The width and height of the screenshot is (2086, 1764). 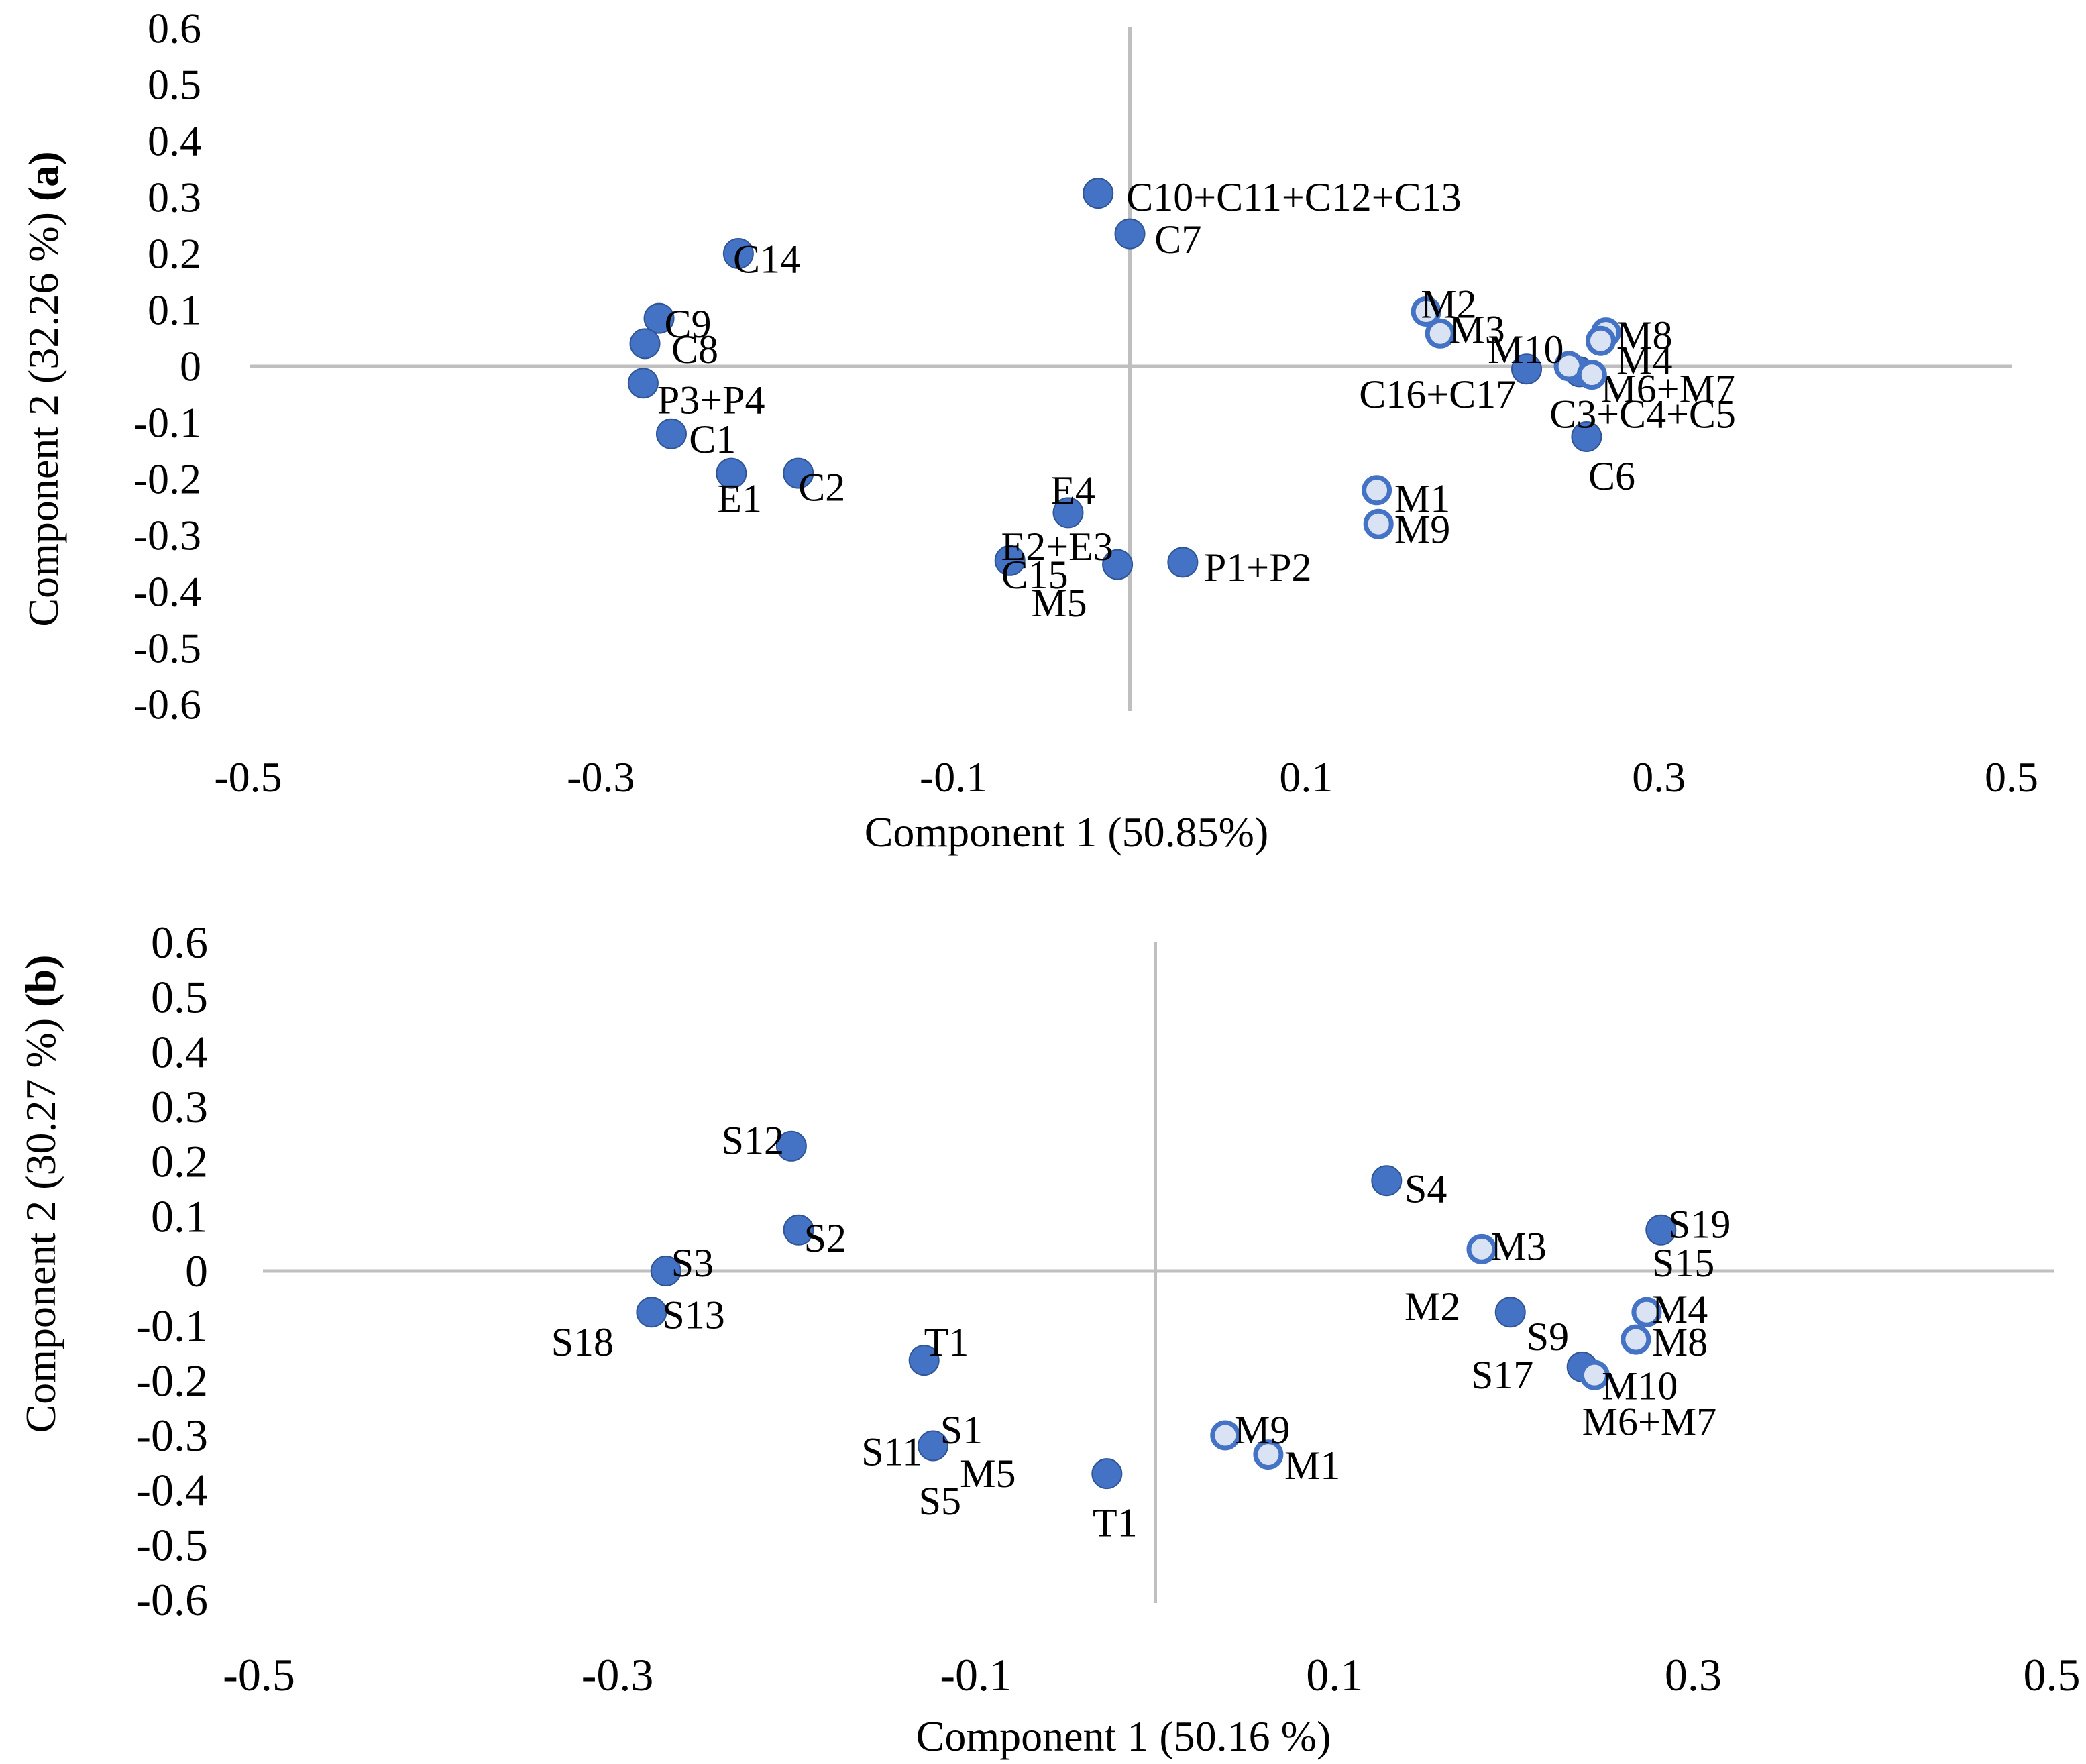 What do you see at coordinates (693, 1263) in the screenshot?
I see `point-label: S3` at bounding box center [693, 1263].